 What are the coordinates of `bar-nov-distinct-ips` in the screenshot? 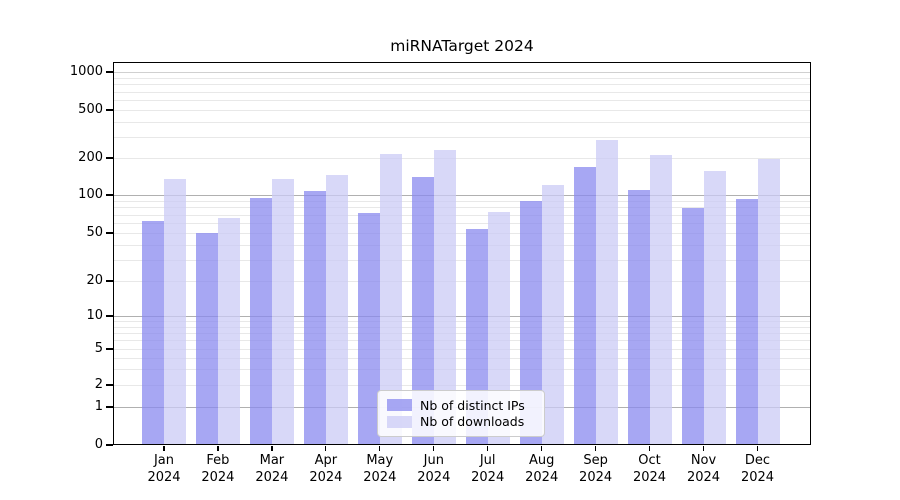 It's located at (692, 326).